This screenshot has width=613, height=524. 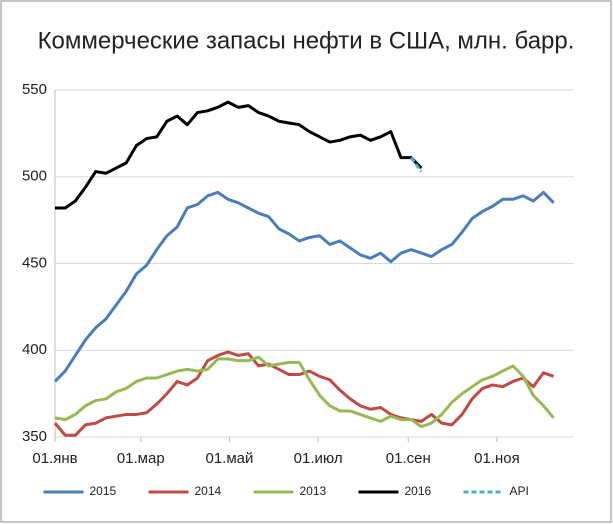 I want to click on x-tick-label: 01.мар, so click(x=141, y=458).